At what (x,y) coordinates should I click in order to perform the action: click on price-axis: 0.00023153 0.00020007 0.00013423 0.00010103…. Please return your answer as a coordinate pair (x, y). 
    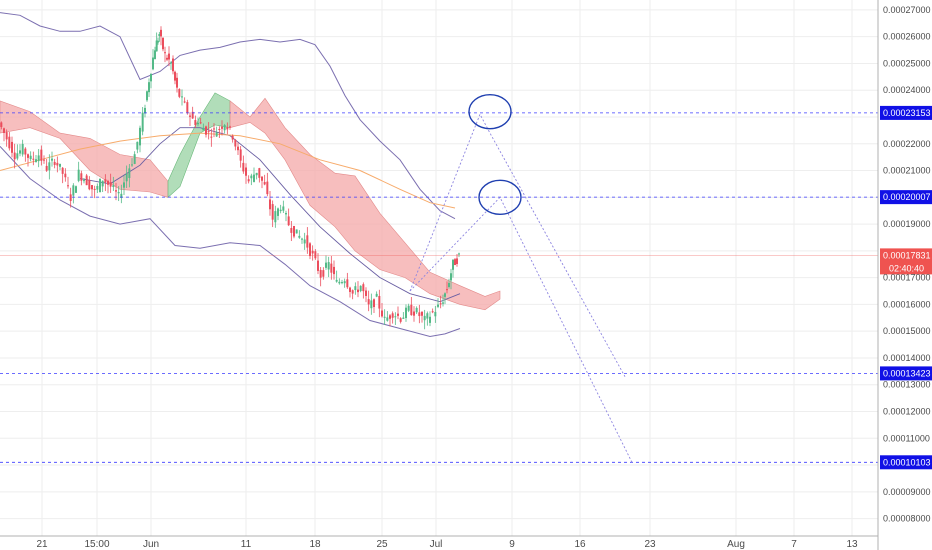
    Looking at the image, I should click on (904, 275).